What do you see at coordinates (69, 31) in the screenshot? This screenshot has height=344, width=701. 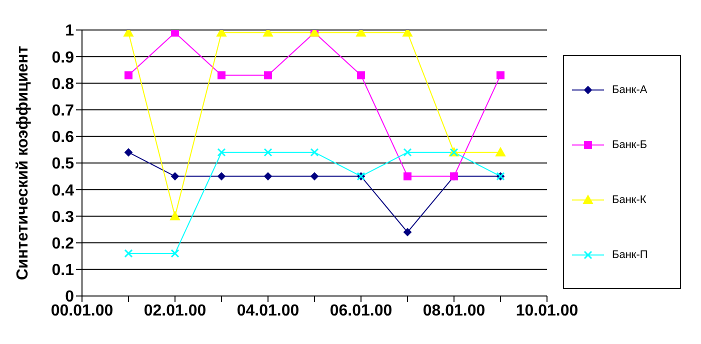 I see `y-tick-label: 1` at bounding box center [69, 31].